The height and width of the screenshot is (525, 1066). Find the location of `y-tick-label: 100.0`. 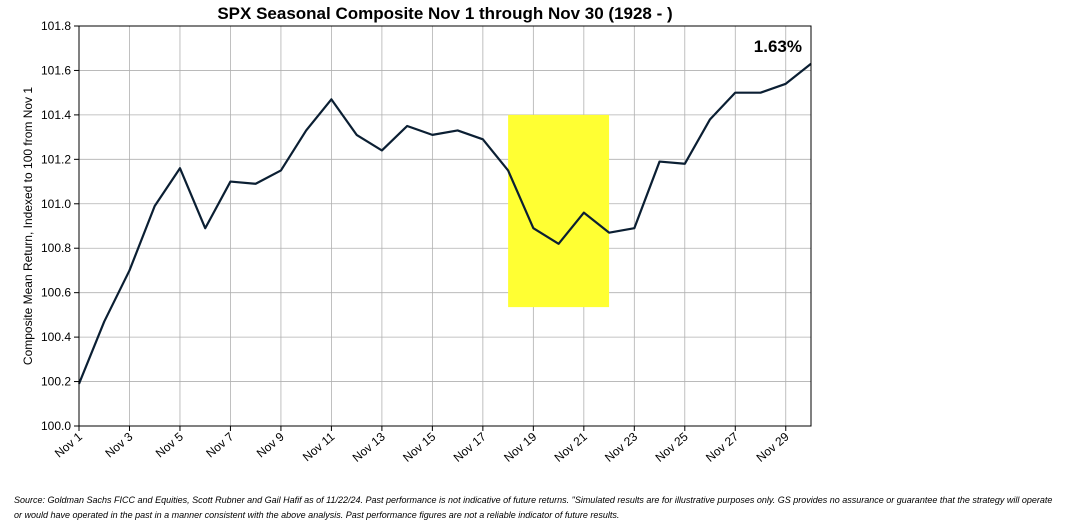

y-tick-label: 100.0 is located at coordinates (56, 426).